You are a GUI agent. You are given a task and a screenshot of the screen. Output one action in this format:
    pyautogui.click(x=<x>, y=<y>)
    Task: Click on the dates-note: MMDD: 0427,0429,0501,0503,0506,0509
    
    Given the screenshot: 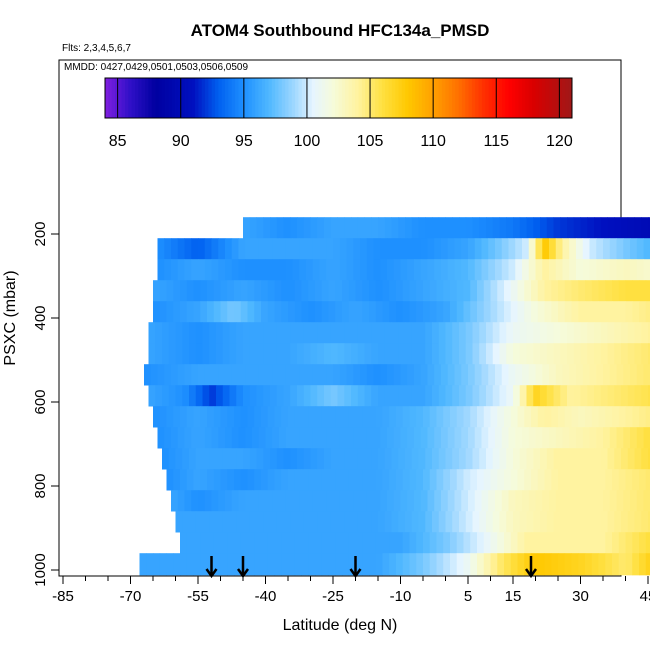 What is the action you would take?
    pyautogui.click(x=156, y=67)
    